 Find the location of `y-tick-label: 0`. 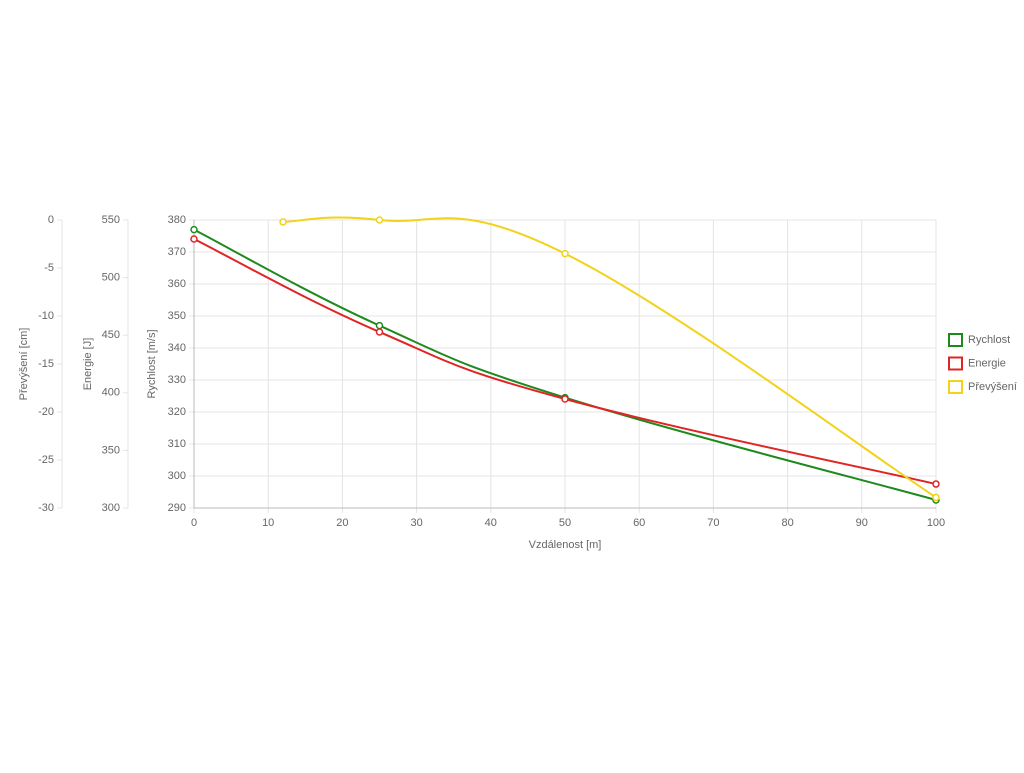

y-tick-label: 0 is located at coordinates (51, 220).